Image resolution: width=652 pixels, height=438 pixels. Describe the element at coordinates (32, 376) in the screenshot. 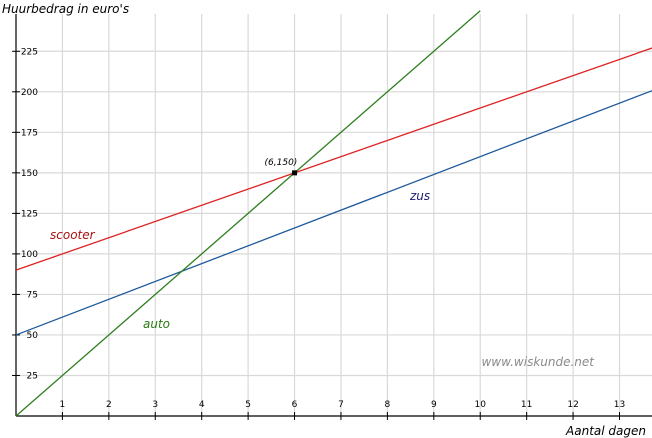

I see `y-tick-label: 25` at that location.